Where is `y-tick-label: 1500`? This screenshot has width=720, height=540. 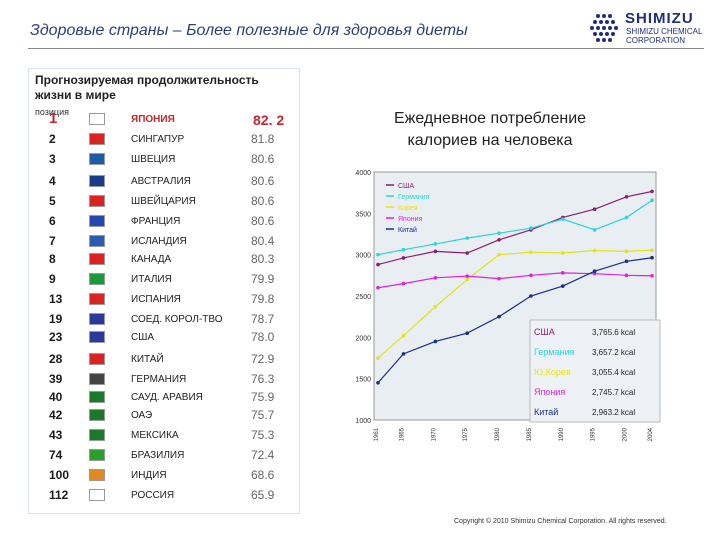 y-tick-label: 1500 is located at coordinates (363, 380).